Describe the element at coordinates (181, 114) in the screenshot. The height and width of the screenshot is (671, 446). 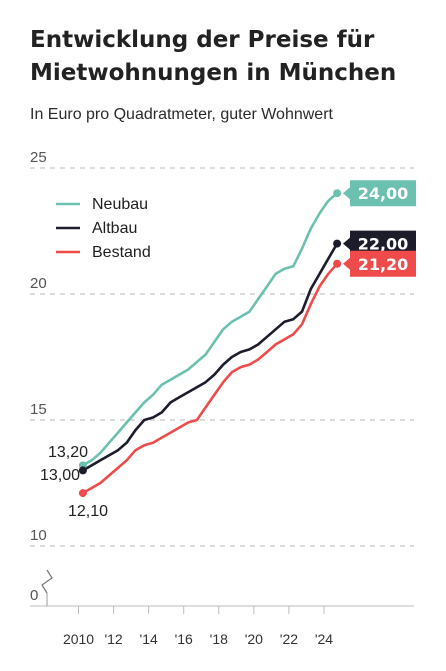
I see `chart-subtitle: In Euro pro Quadratmeter, guter Wohnwert` at that location.